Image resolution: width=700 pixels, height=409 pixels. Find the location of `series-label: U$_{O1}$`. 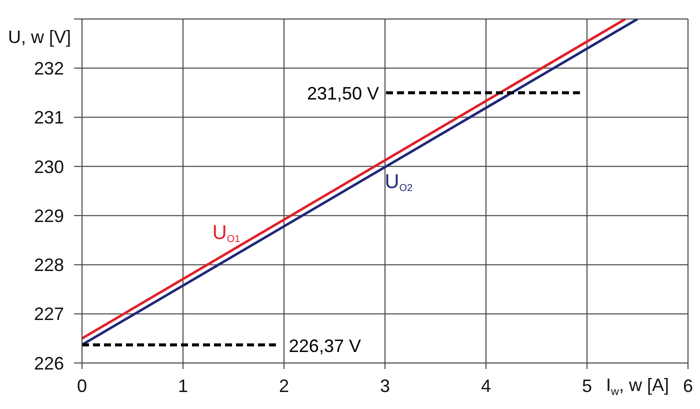

series-label: U$_{O1}$ is located at coordinates (226, 233).